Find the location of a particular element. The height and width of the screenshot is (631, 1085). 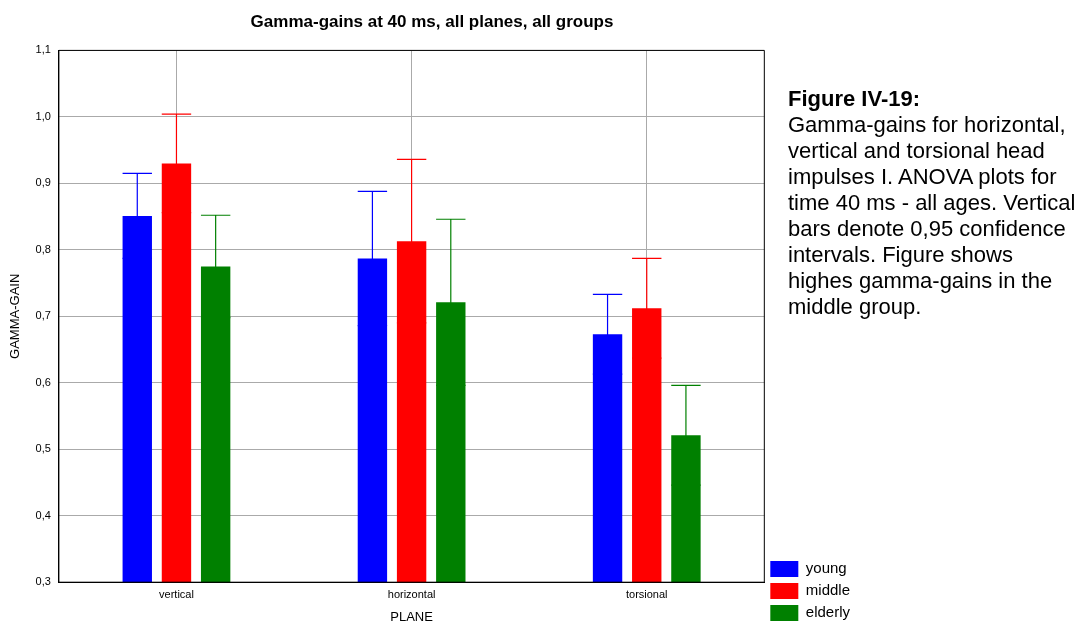

y-tick-label: 0,4 is located at coordinates (43, 514).